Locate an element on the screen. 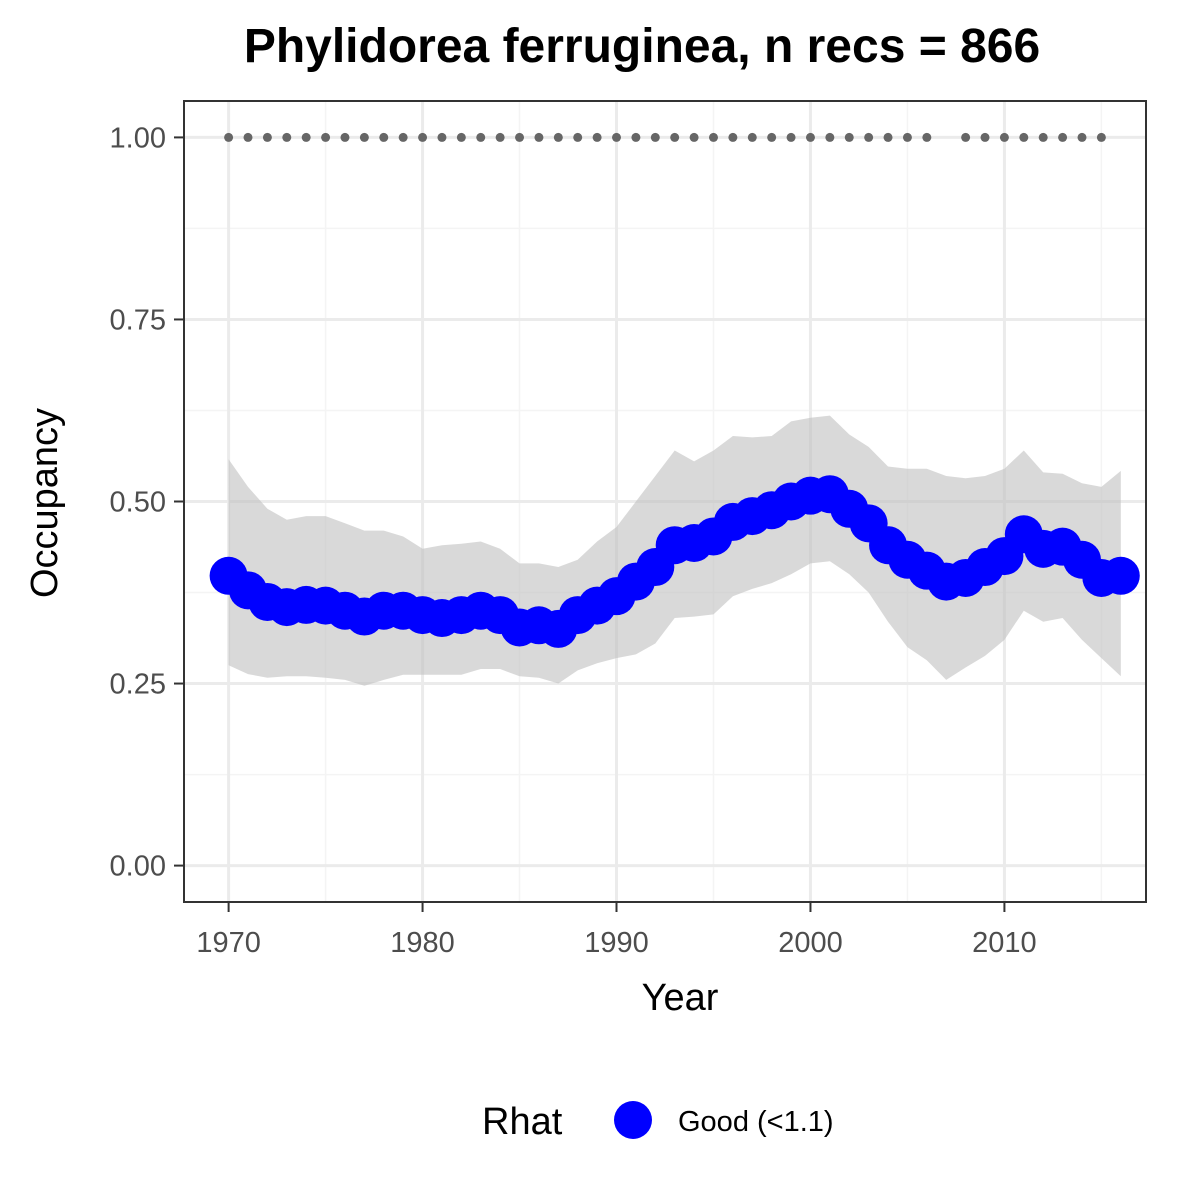  occupancy-point is located at coordinates (1120, 575).